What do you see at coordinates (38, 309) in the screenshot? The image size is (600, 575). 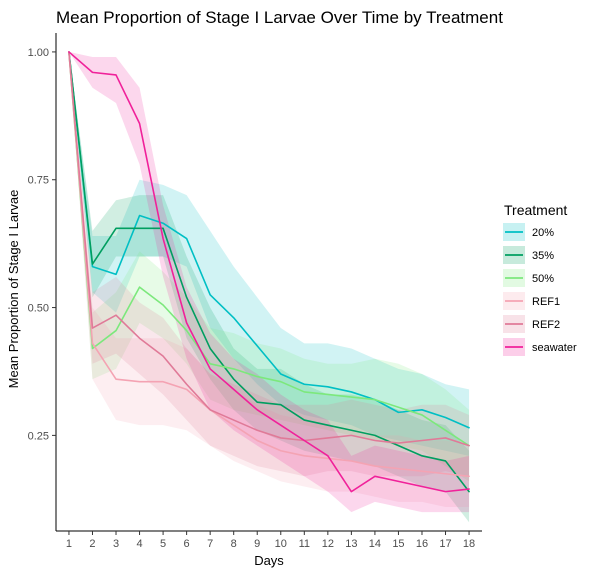 I see `y-tick-label: 0.50` at bounding box center [38, 309].